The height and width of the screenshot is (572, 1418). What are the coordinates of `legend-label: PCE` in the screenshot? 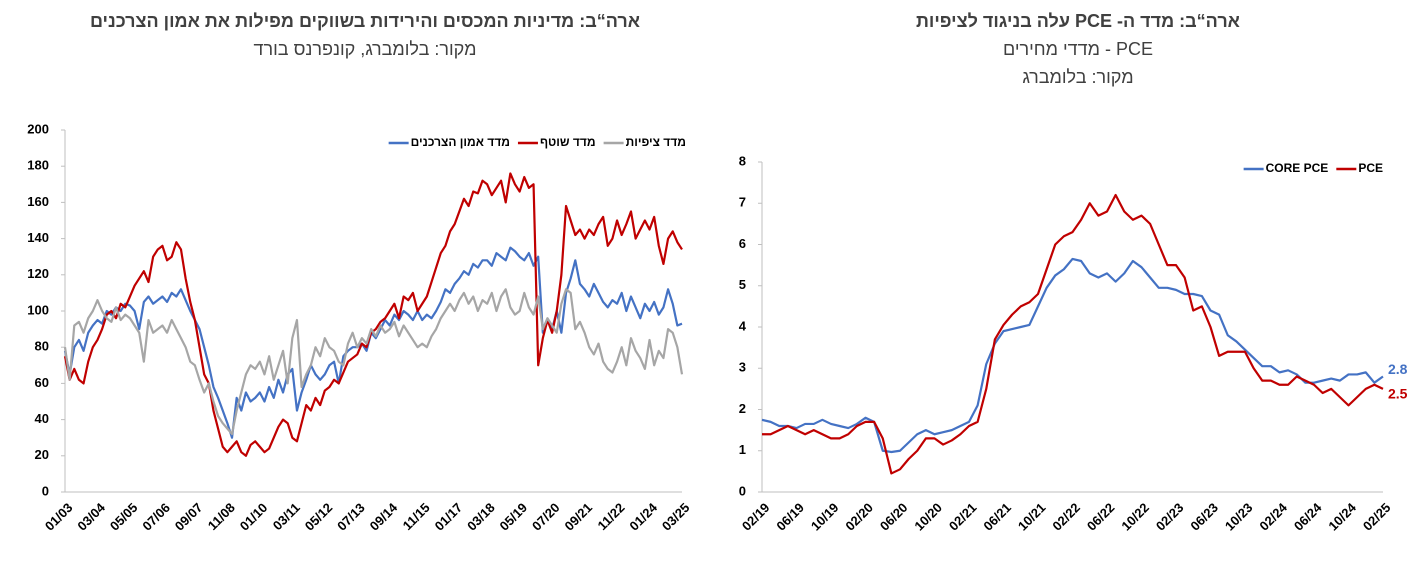 It's located at (1370, 168).